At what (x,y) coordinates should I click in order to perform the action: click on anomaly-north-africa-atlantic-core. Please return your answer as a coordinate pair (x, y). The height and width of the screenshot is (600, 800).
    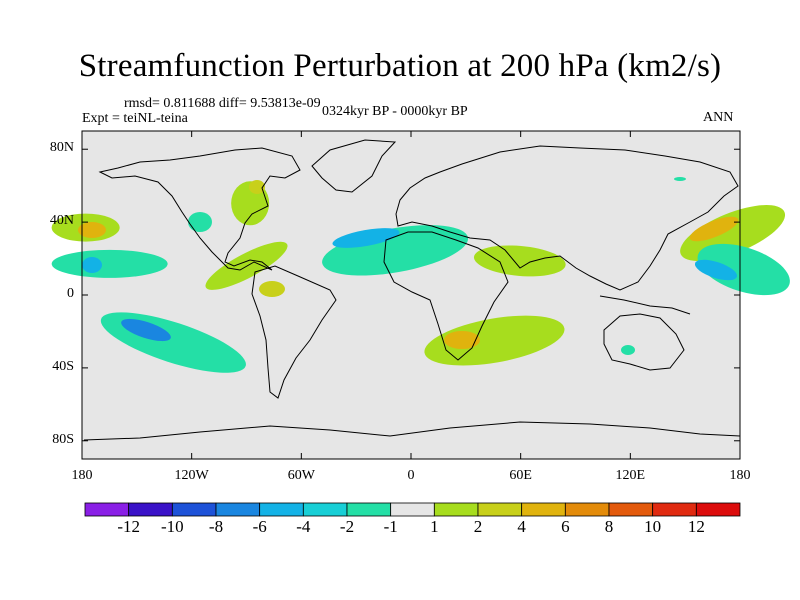
    Looking at the image, I should click on (366, 238).